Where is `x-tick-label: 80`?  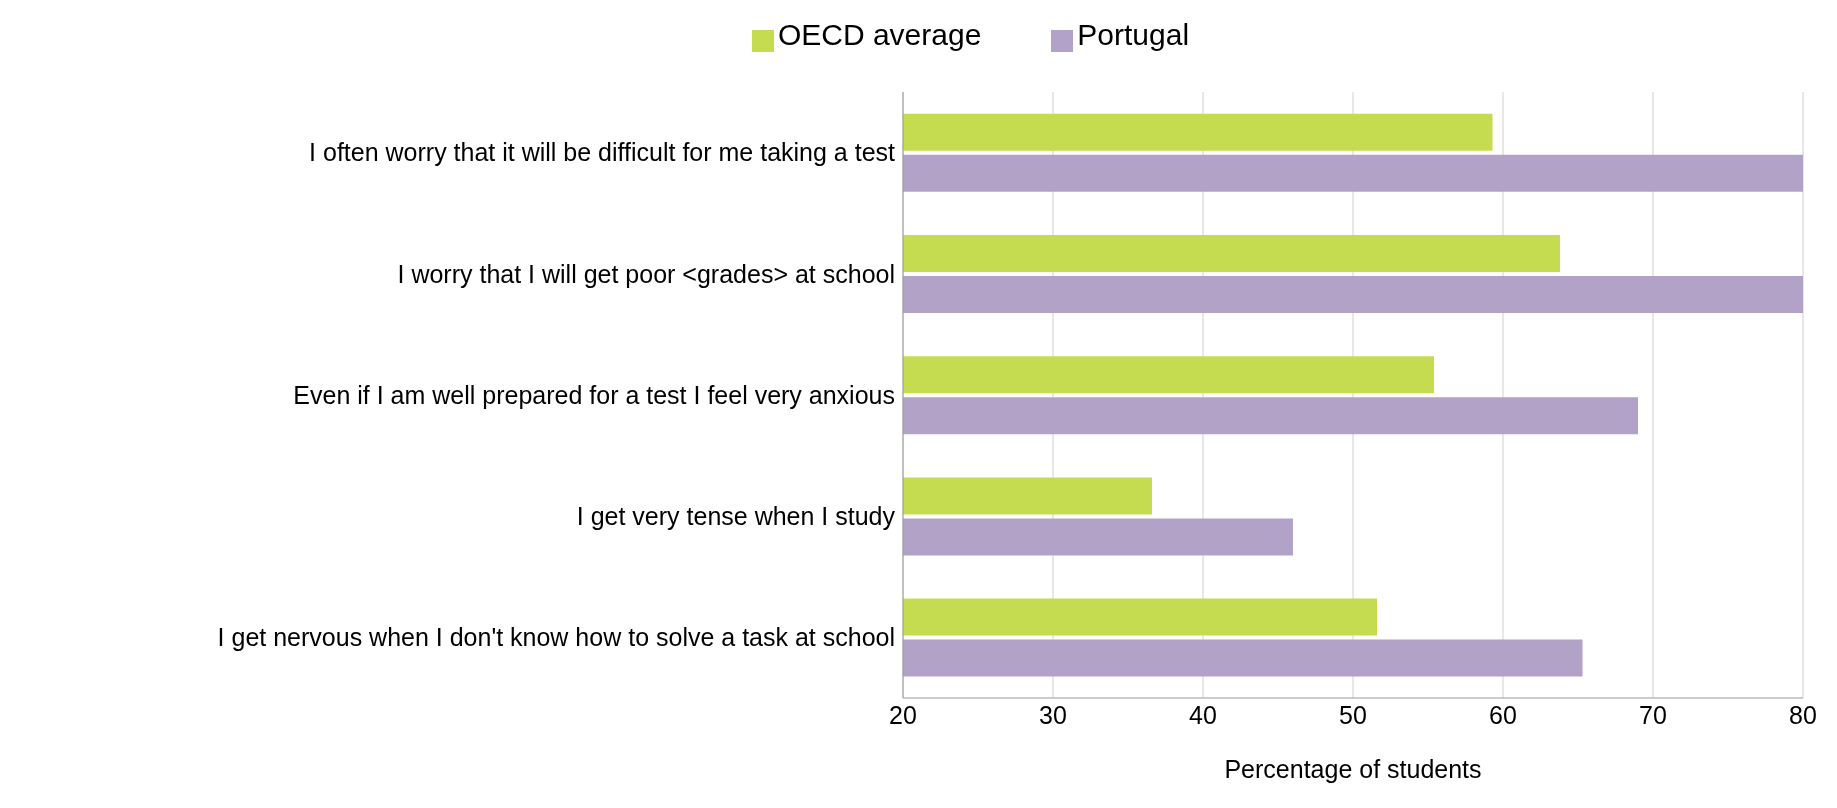
x-tick-label: 80 is located at coordinates (1803, 714).